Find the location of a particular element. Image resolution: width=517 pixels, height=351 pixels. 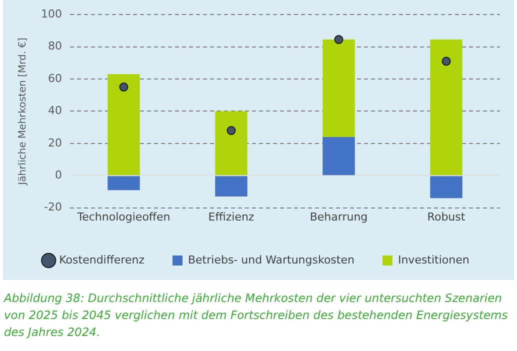

x-tick-label: Robust is located at coordinates (446, 217).